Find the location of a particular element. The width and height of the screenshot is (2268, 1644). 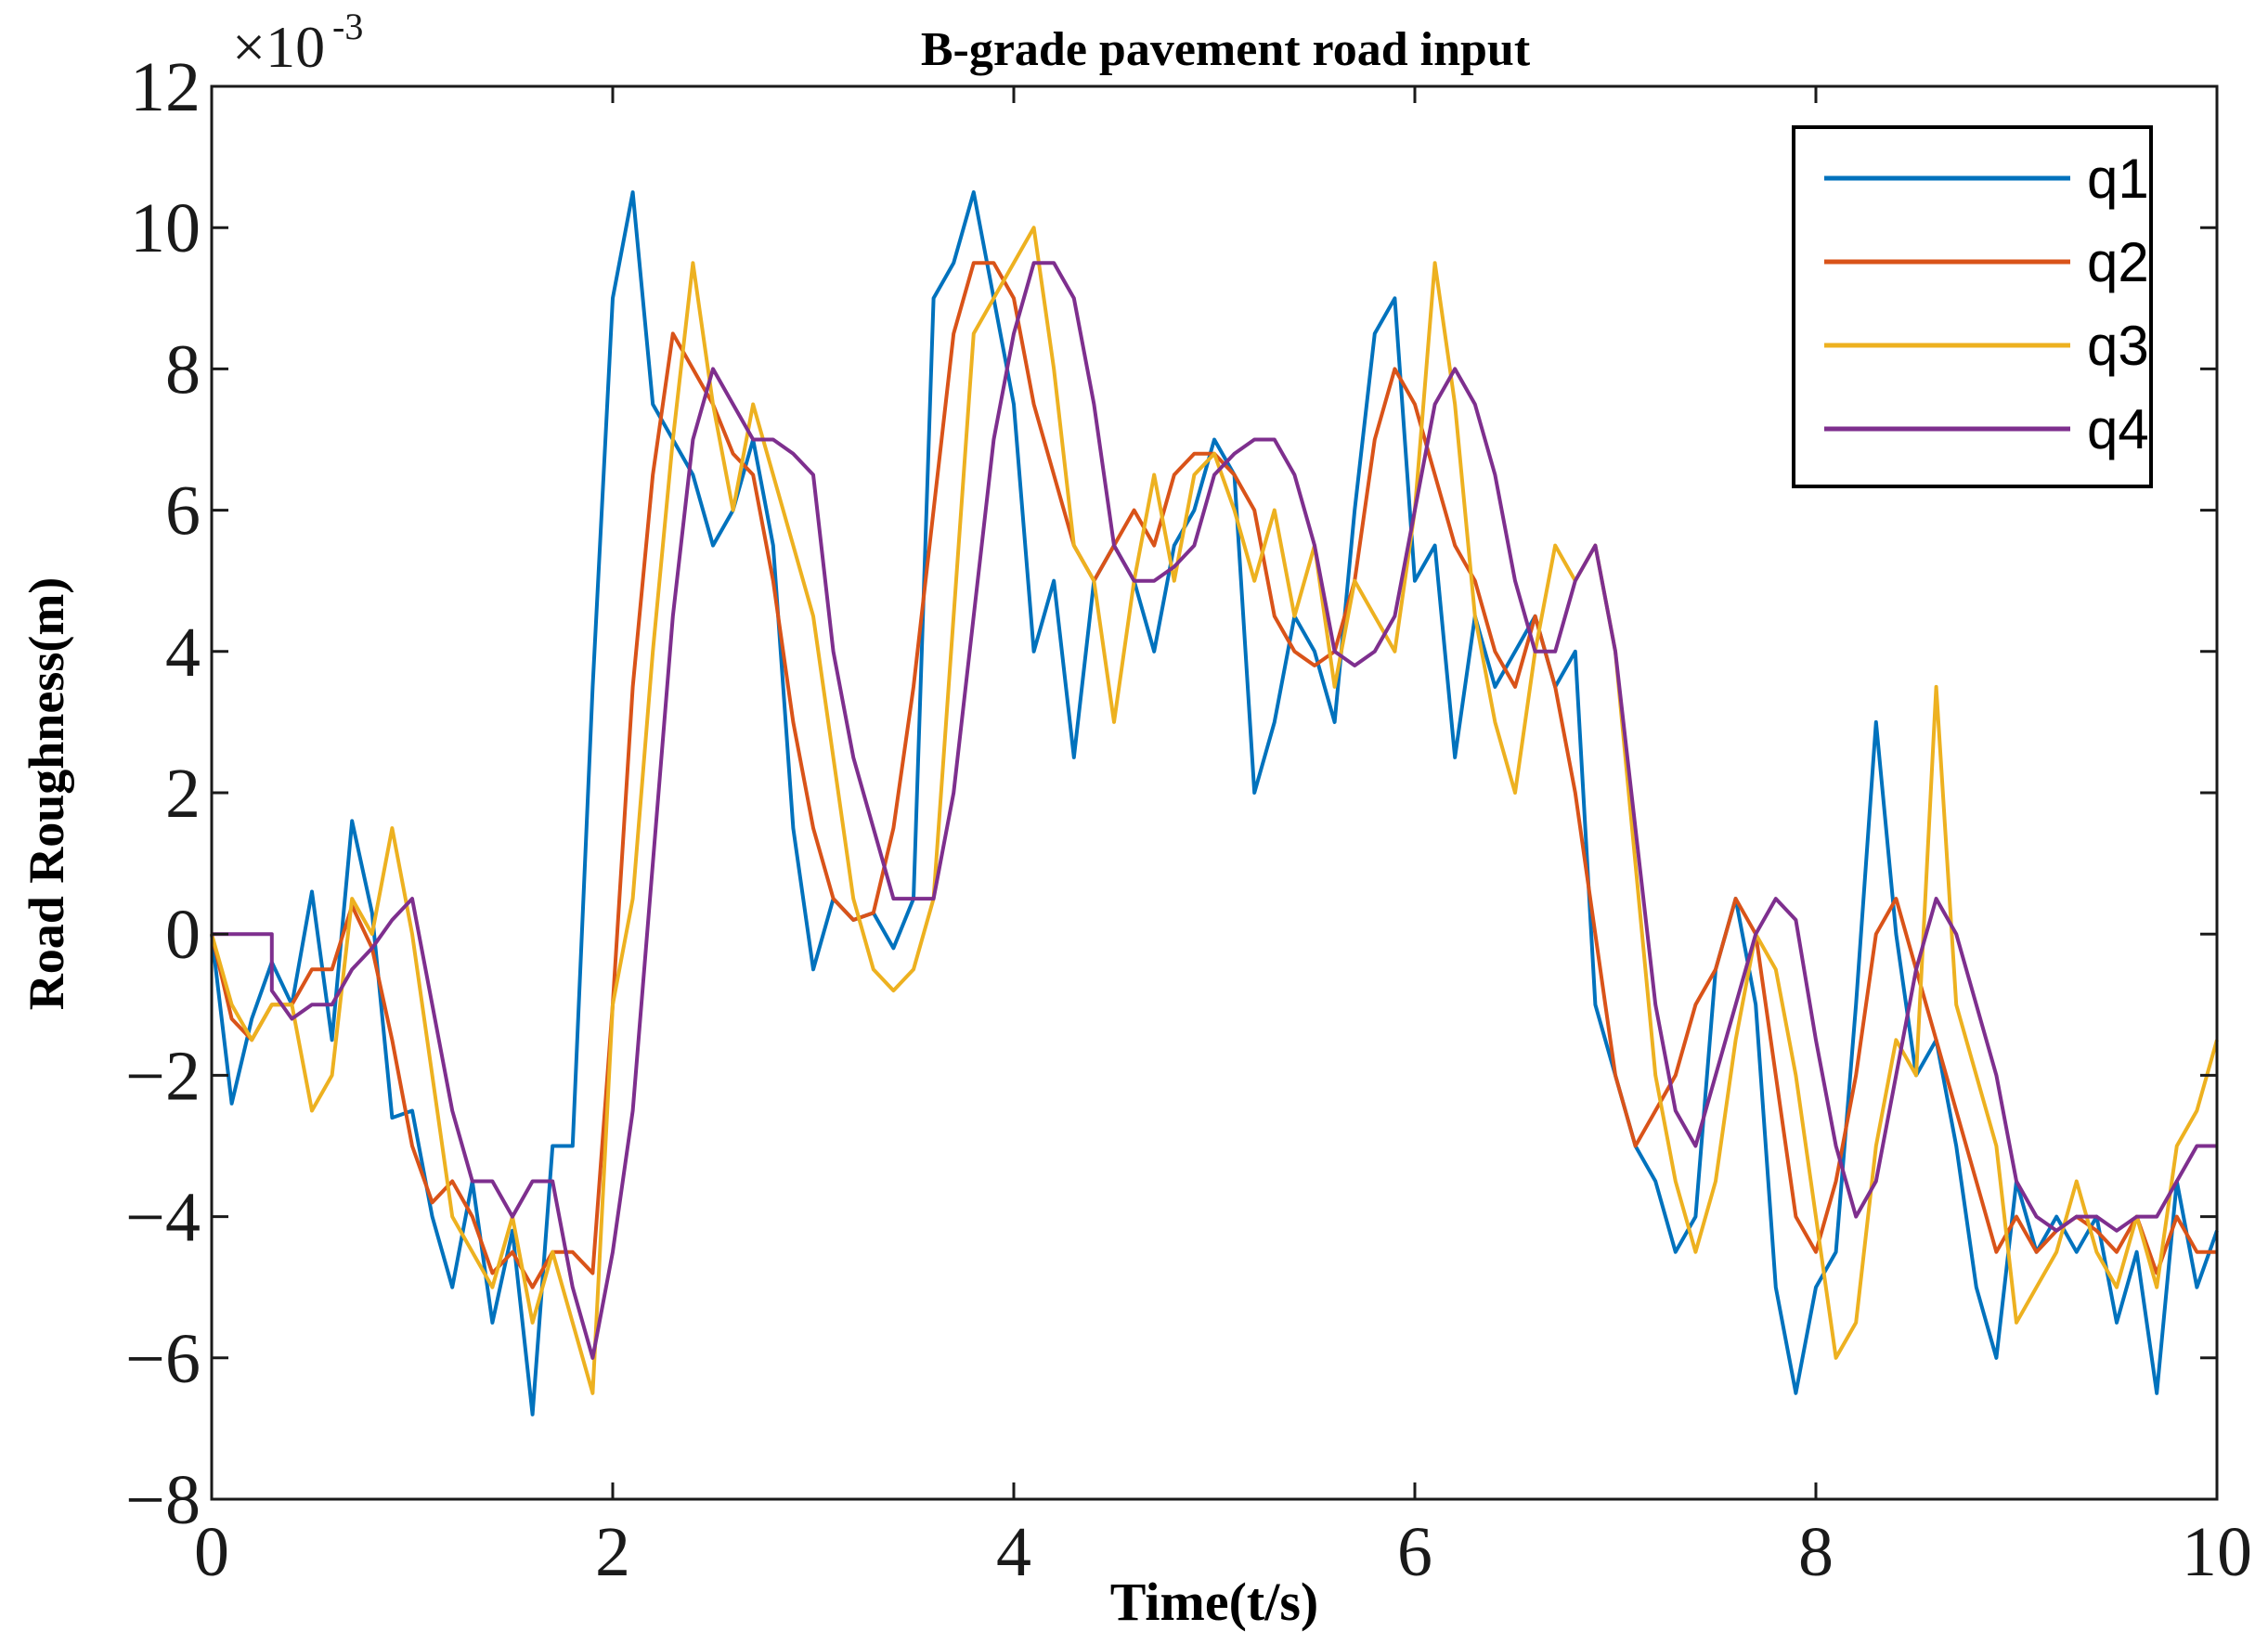

y-tick-label: 6 is located at coordinates (183, 511).